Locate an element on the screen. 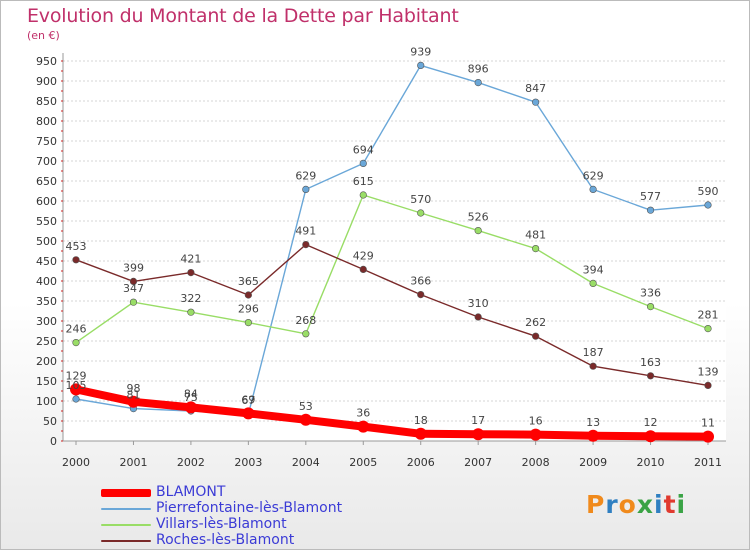 This screenshot has width=750, height=550. data-label: 268 is located at coordinates (305, 320).